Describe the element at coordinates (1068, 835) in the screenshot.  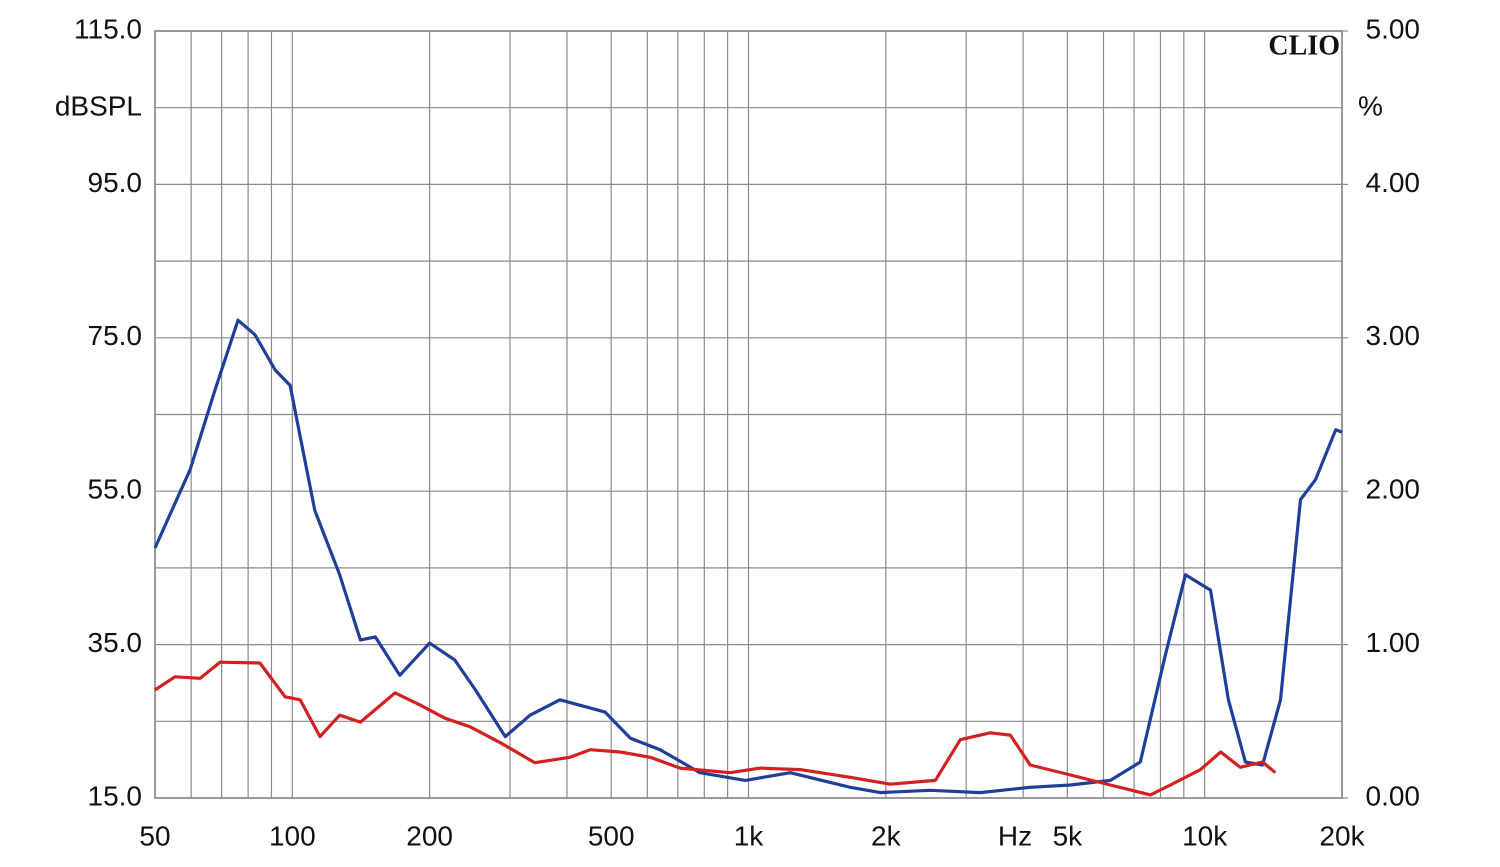
I see `x-tick-label: 5k` at that location.